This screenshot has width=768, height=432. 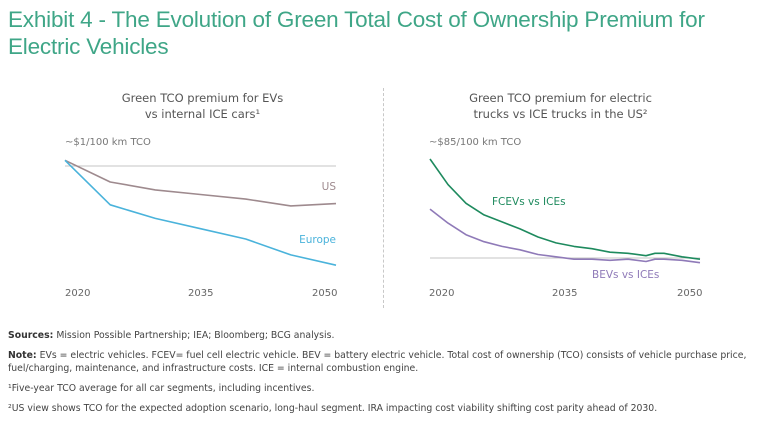 I want to click on series-line-us, so click(x=200, y=183).